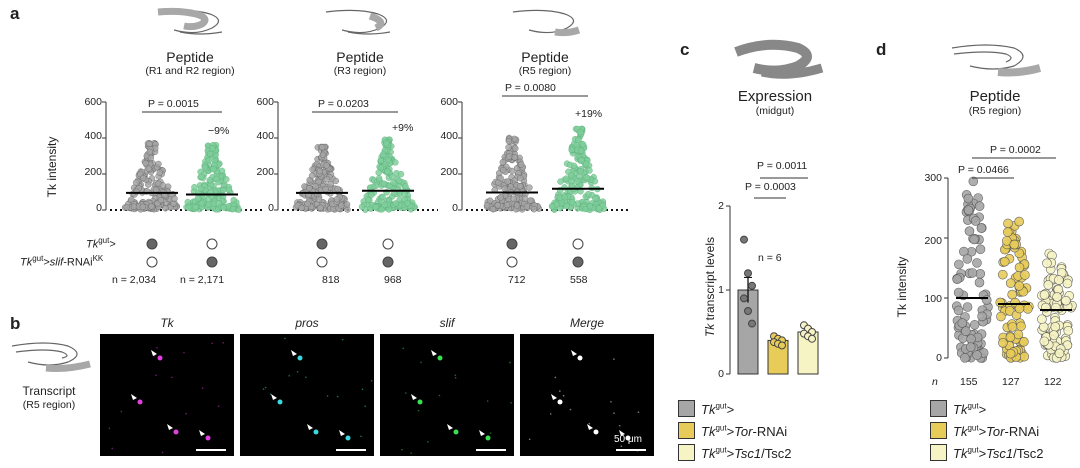  Describe the element at coordinates (134, 280) in the screenshot. I see `n-count: n = 2,034` at that location.